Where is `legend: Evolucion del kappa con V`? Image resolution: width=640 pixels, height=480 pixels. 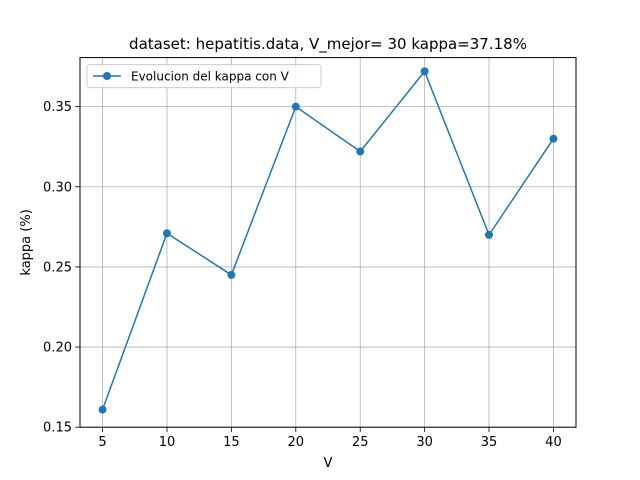 legend: Evolucion del kappa con V is located at coordinates (204, 76).